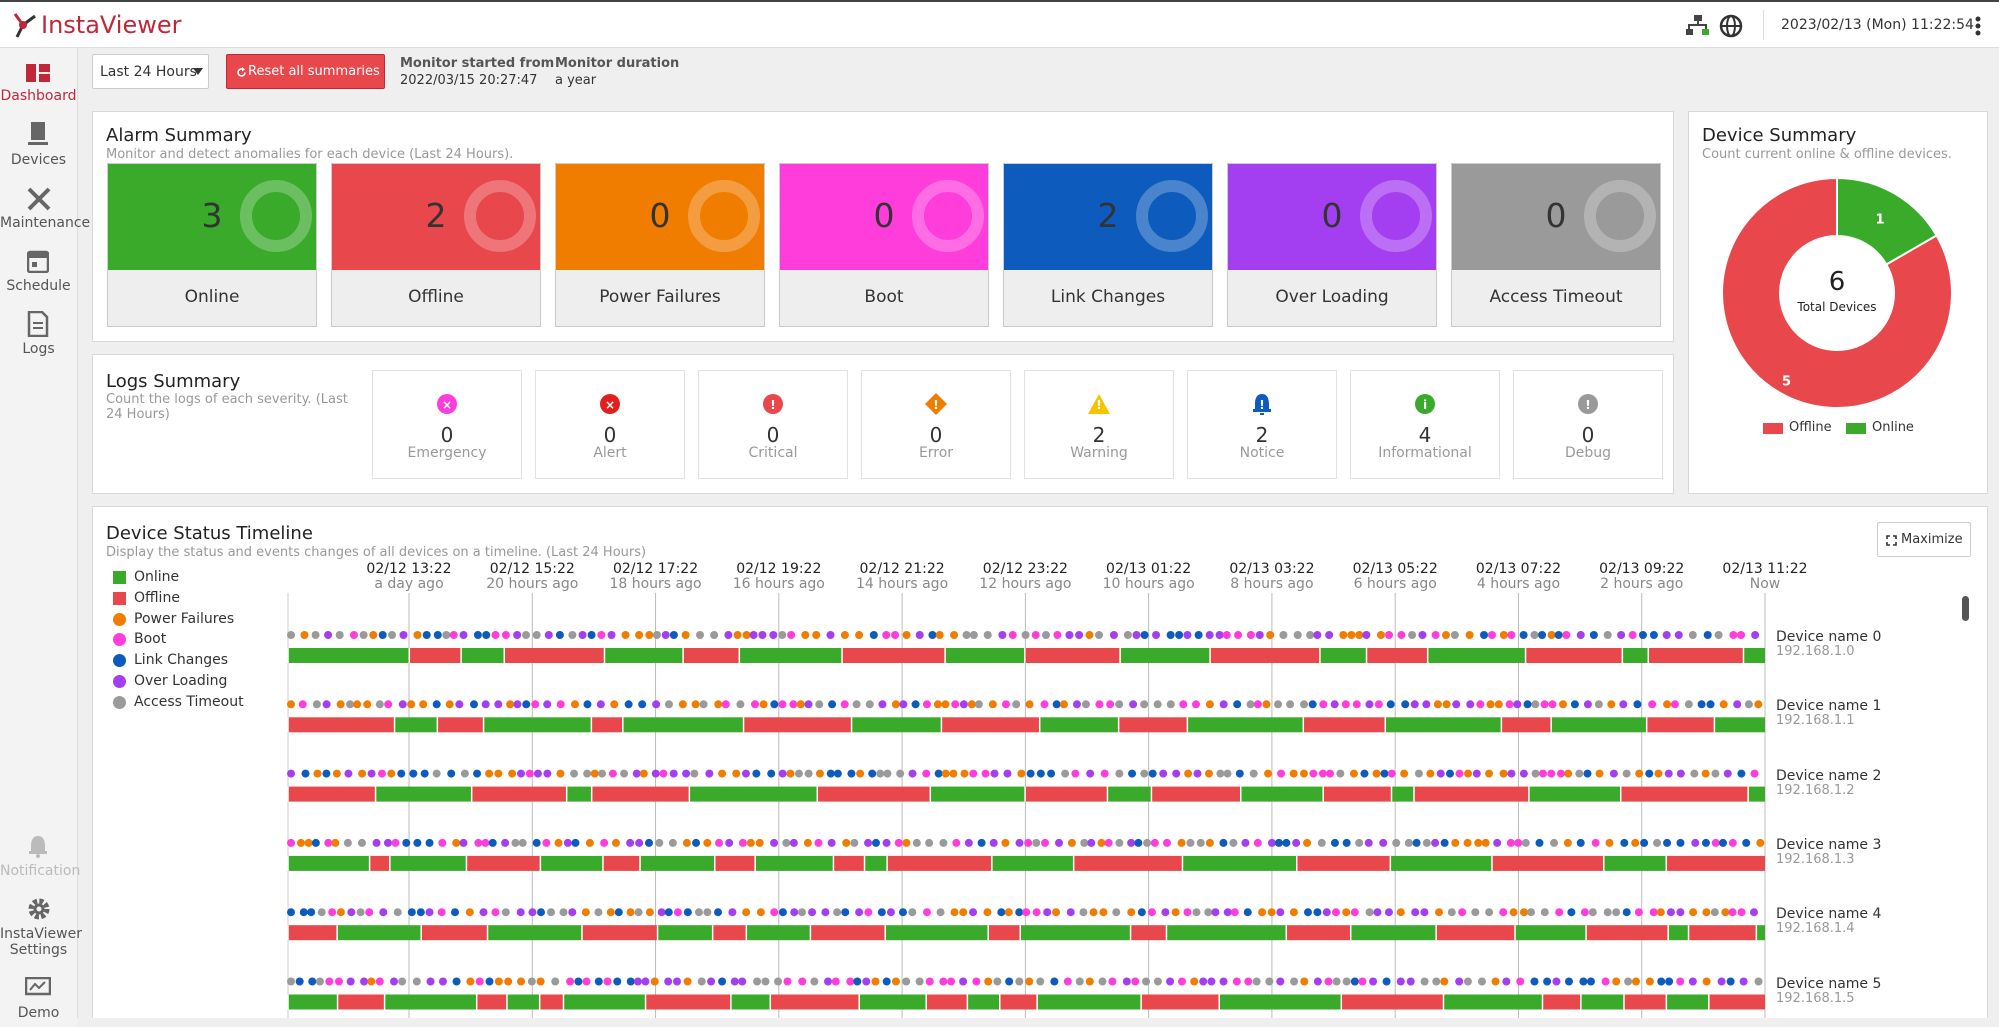  What do you see at coordinates (610, 424) in the screenshot?
I see `log-item: × 0 Alert` at bounding box center [610, 424].